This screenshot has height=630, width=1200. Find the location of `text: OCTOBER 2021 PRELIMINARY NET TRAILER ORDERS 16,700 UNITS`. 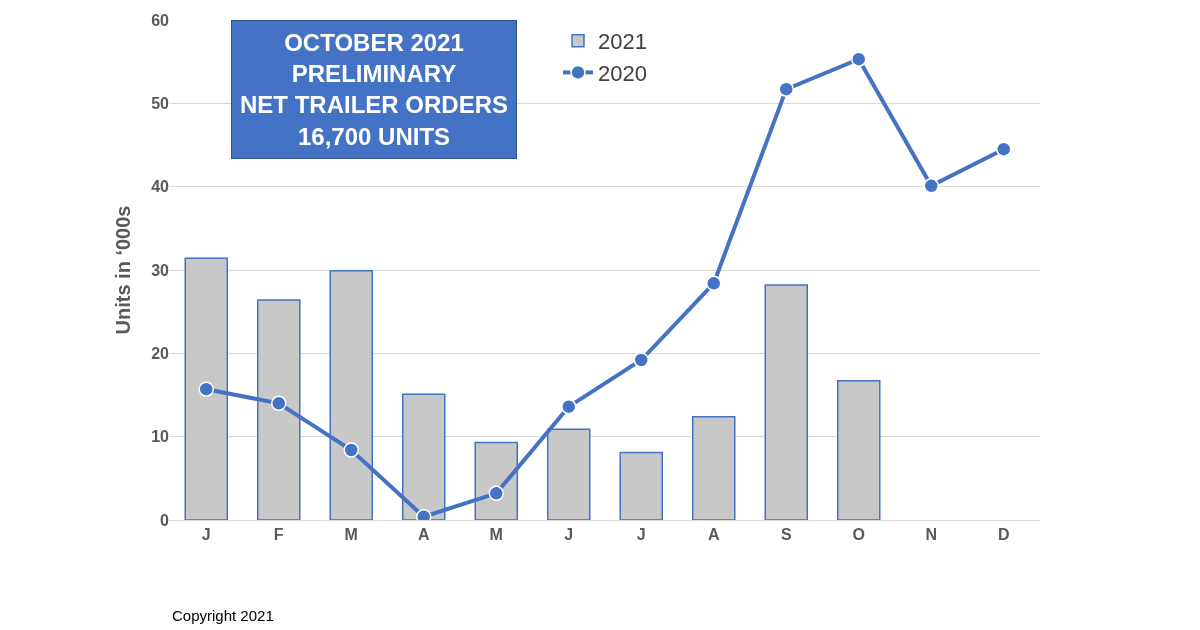

text: OCTOBER 2021 PRELIMINARY NET TRAILER ORDERS 16,700 UNITS is located at coordinates (374, 89).